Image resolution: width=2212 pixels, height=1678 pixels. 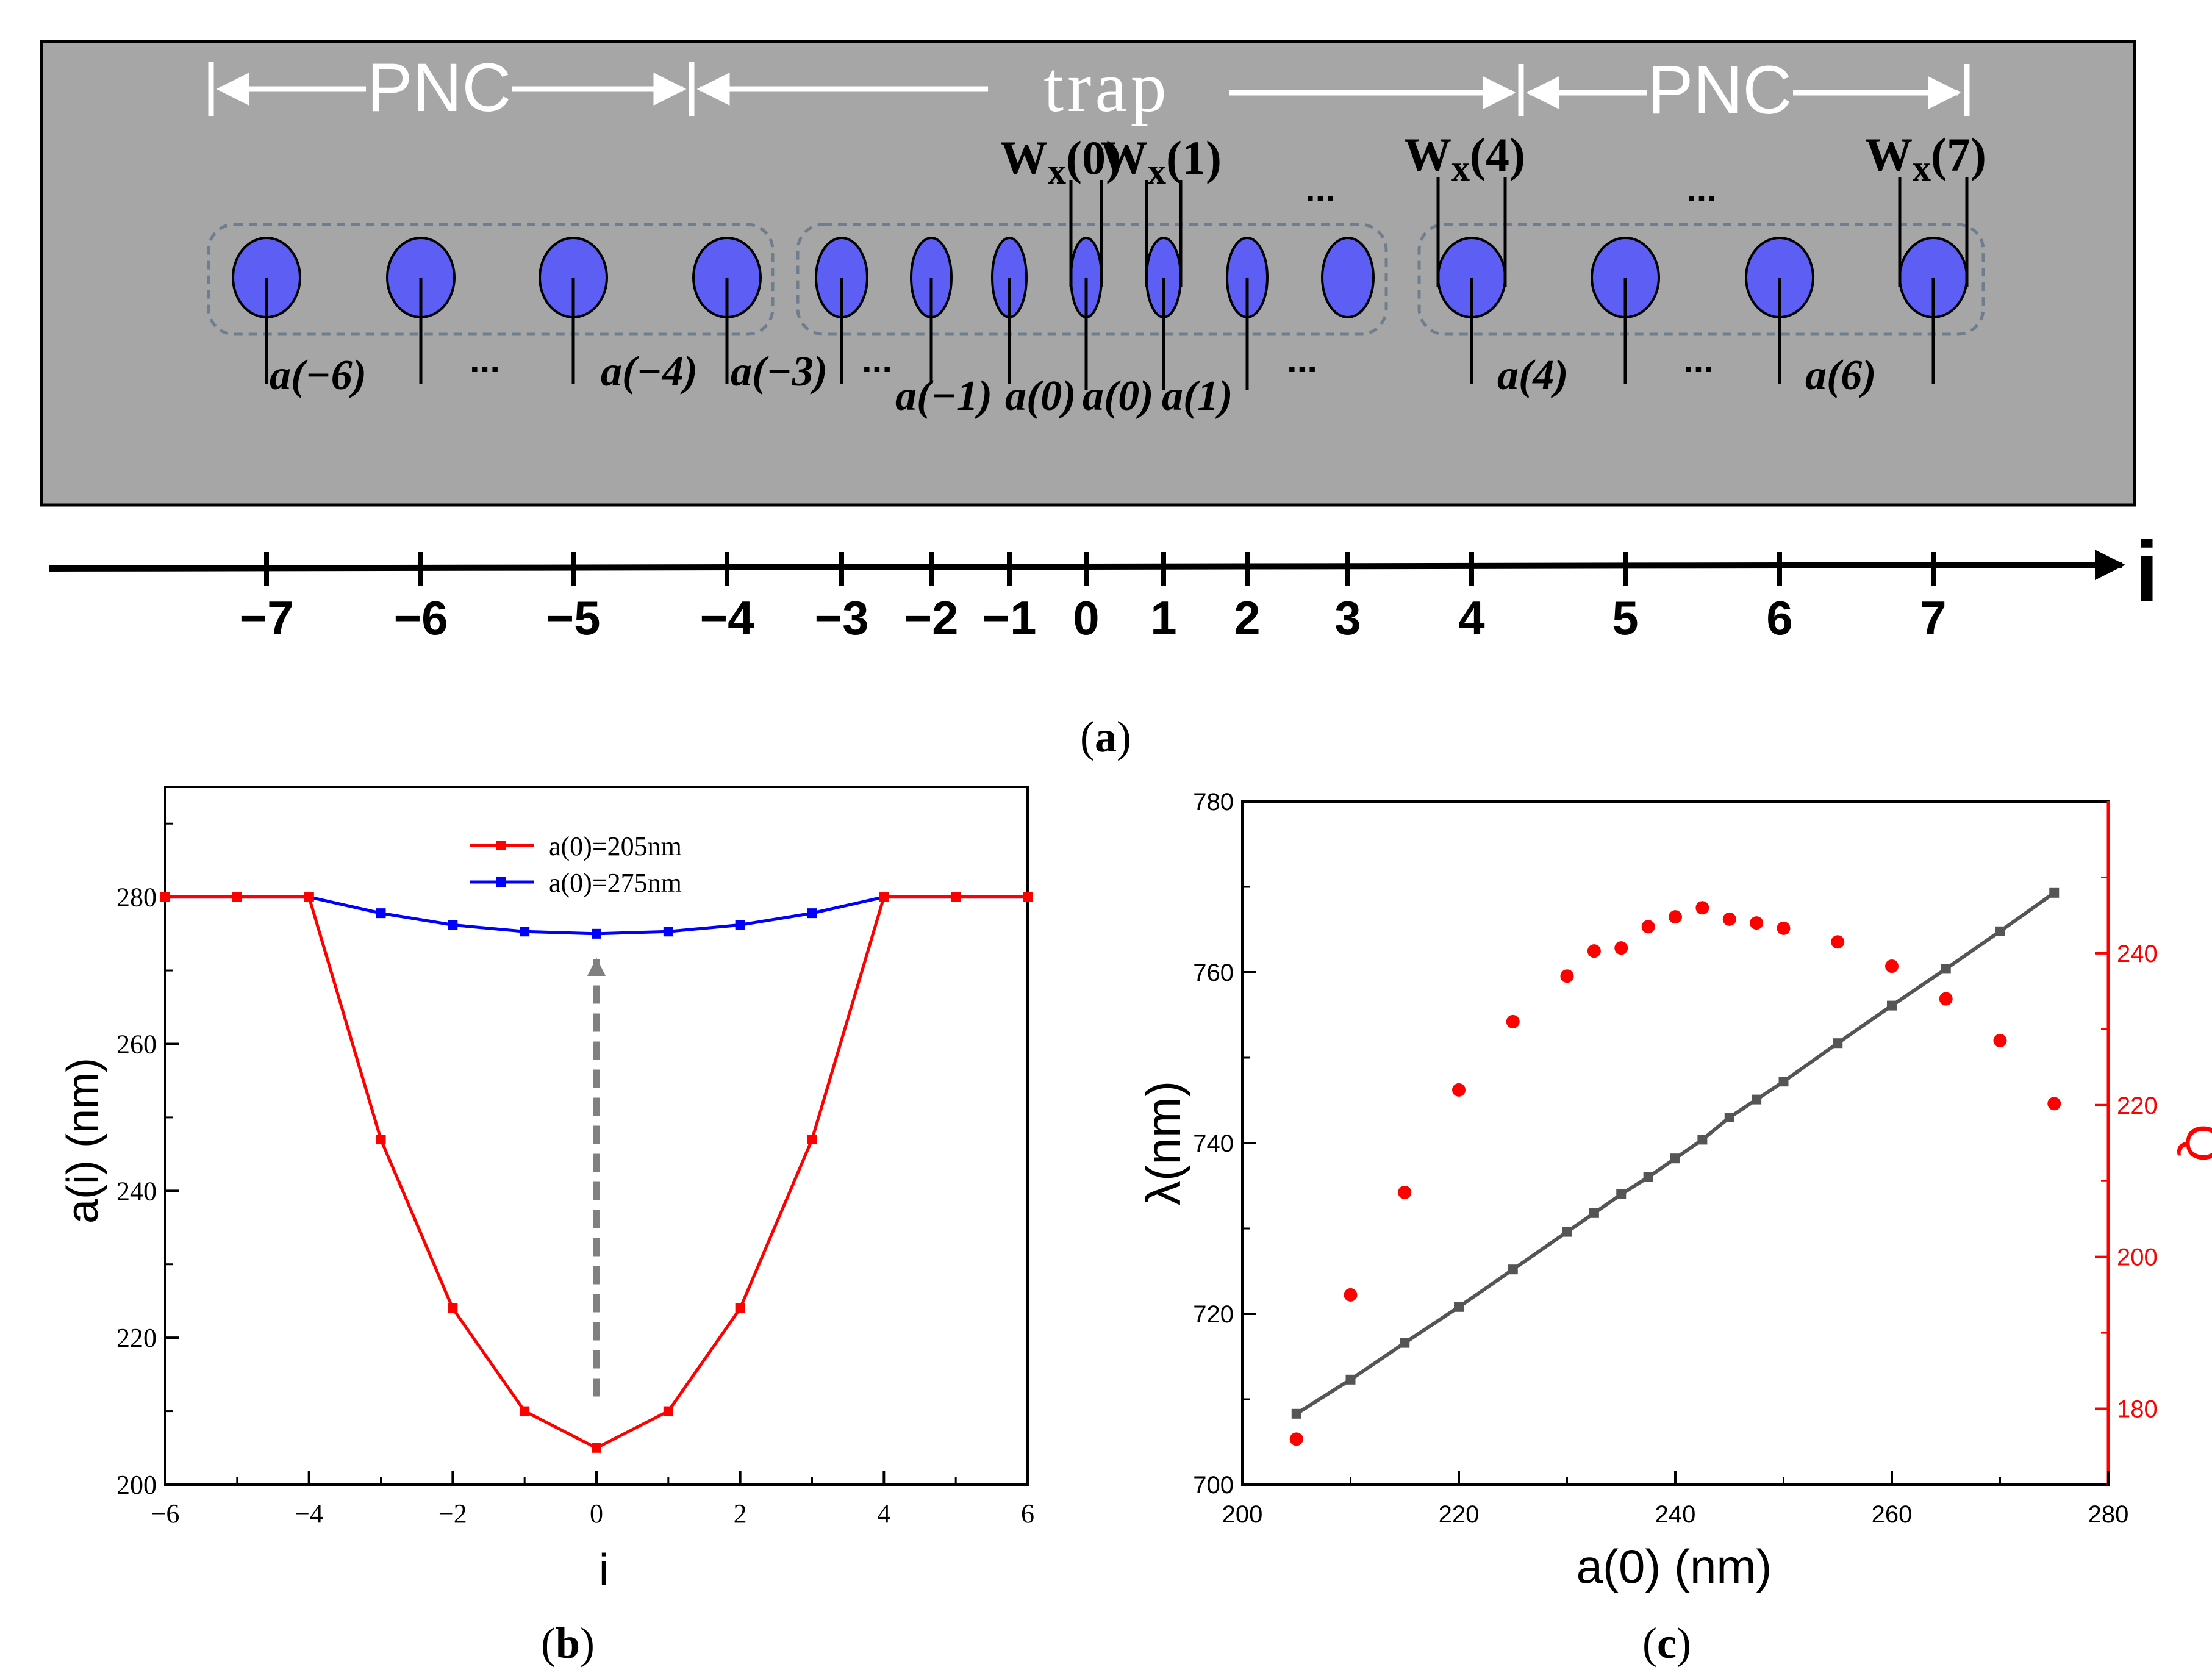 I want to click on width-label-7: Wx(7), so click(x=1925, y=158).